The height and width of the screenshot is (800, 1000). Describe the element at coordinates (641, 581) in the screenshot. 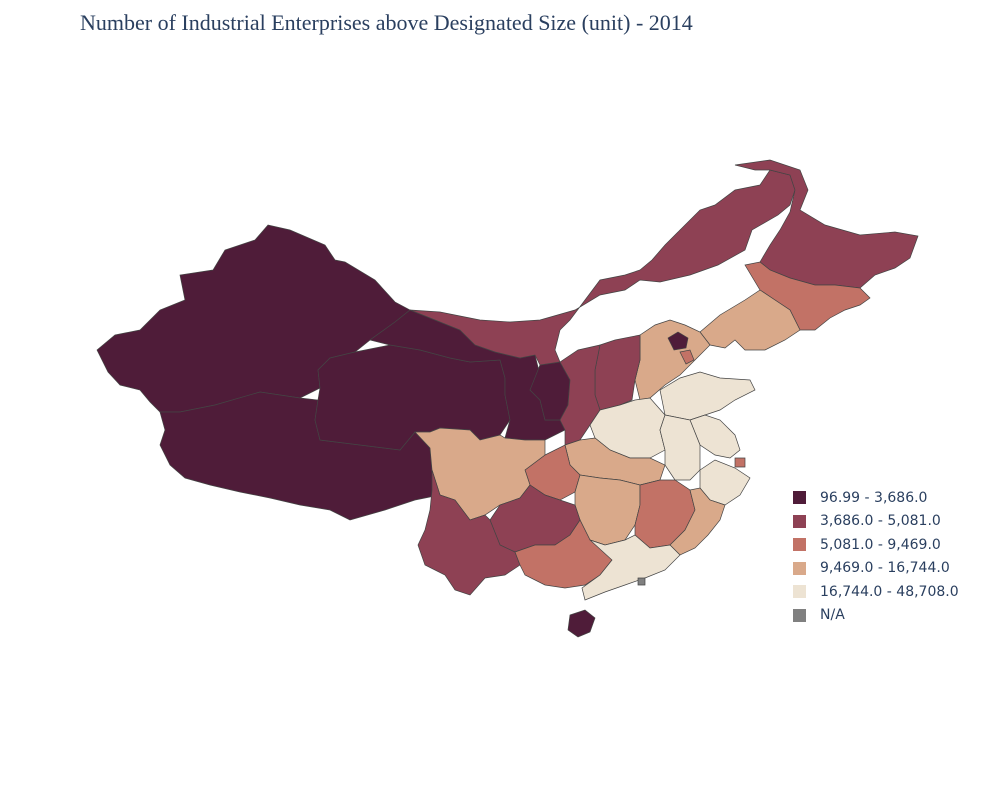

I see `region-hong-kong` at that location.